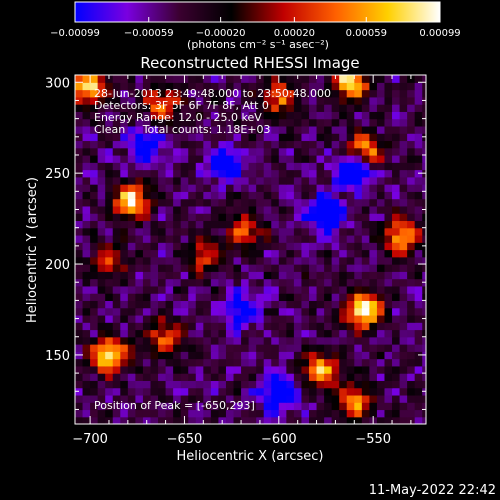 The height and width of the screenshot is (500, 500). Describe the element at coordinates (181, 105) in the screenshot. I see `annotation-detectors: Detectors: 3F 5F 6F 7F 8F, Att 0` at that location.